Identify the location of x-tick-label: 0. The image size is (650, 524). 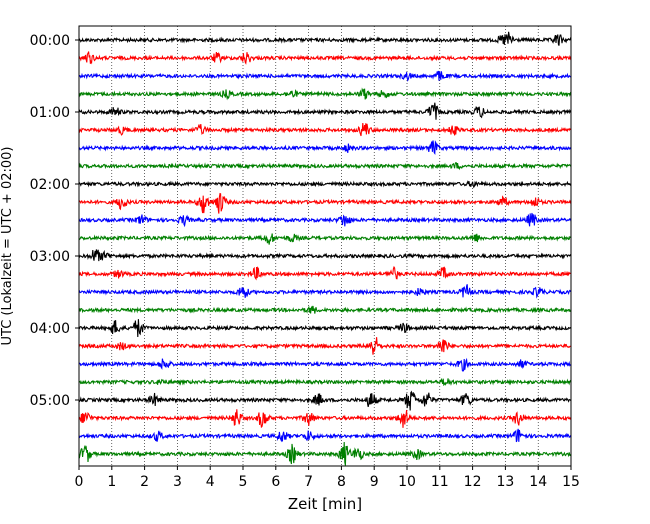
(79, 482).